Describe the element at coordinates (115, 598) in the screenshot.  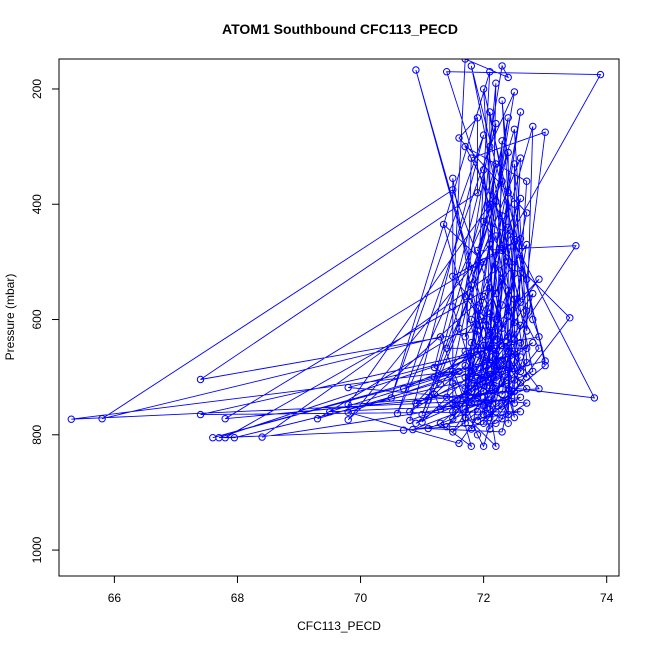
I see `x-tick-label: 66` at that location.